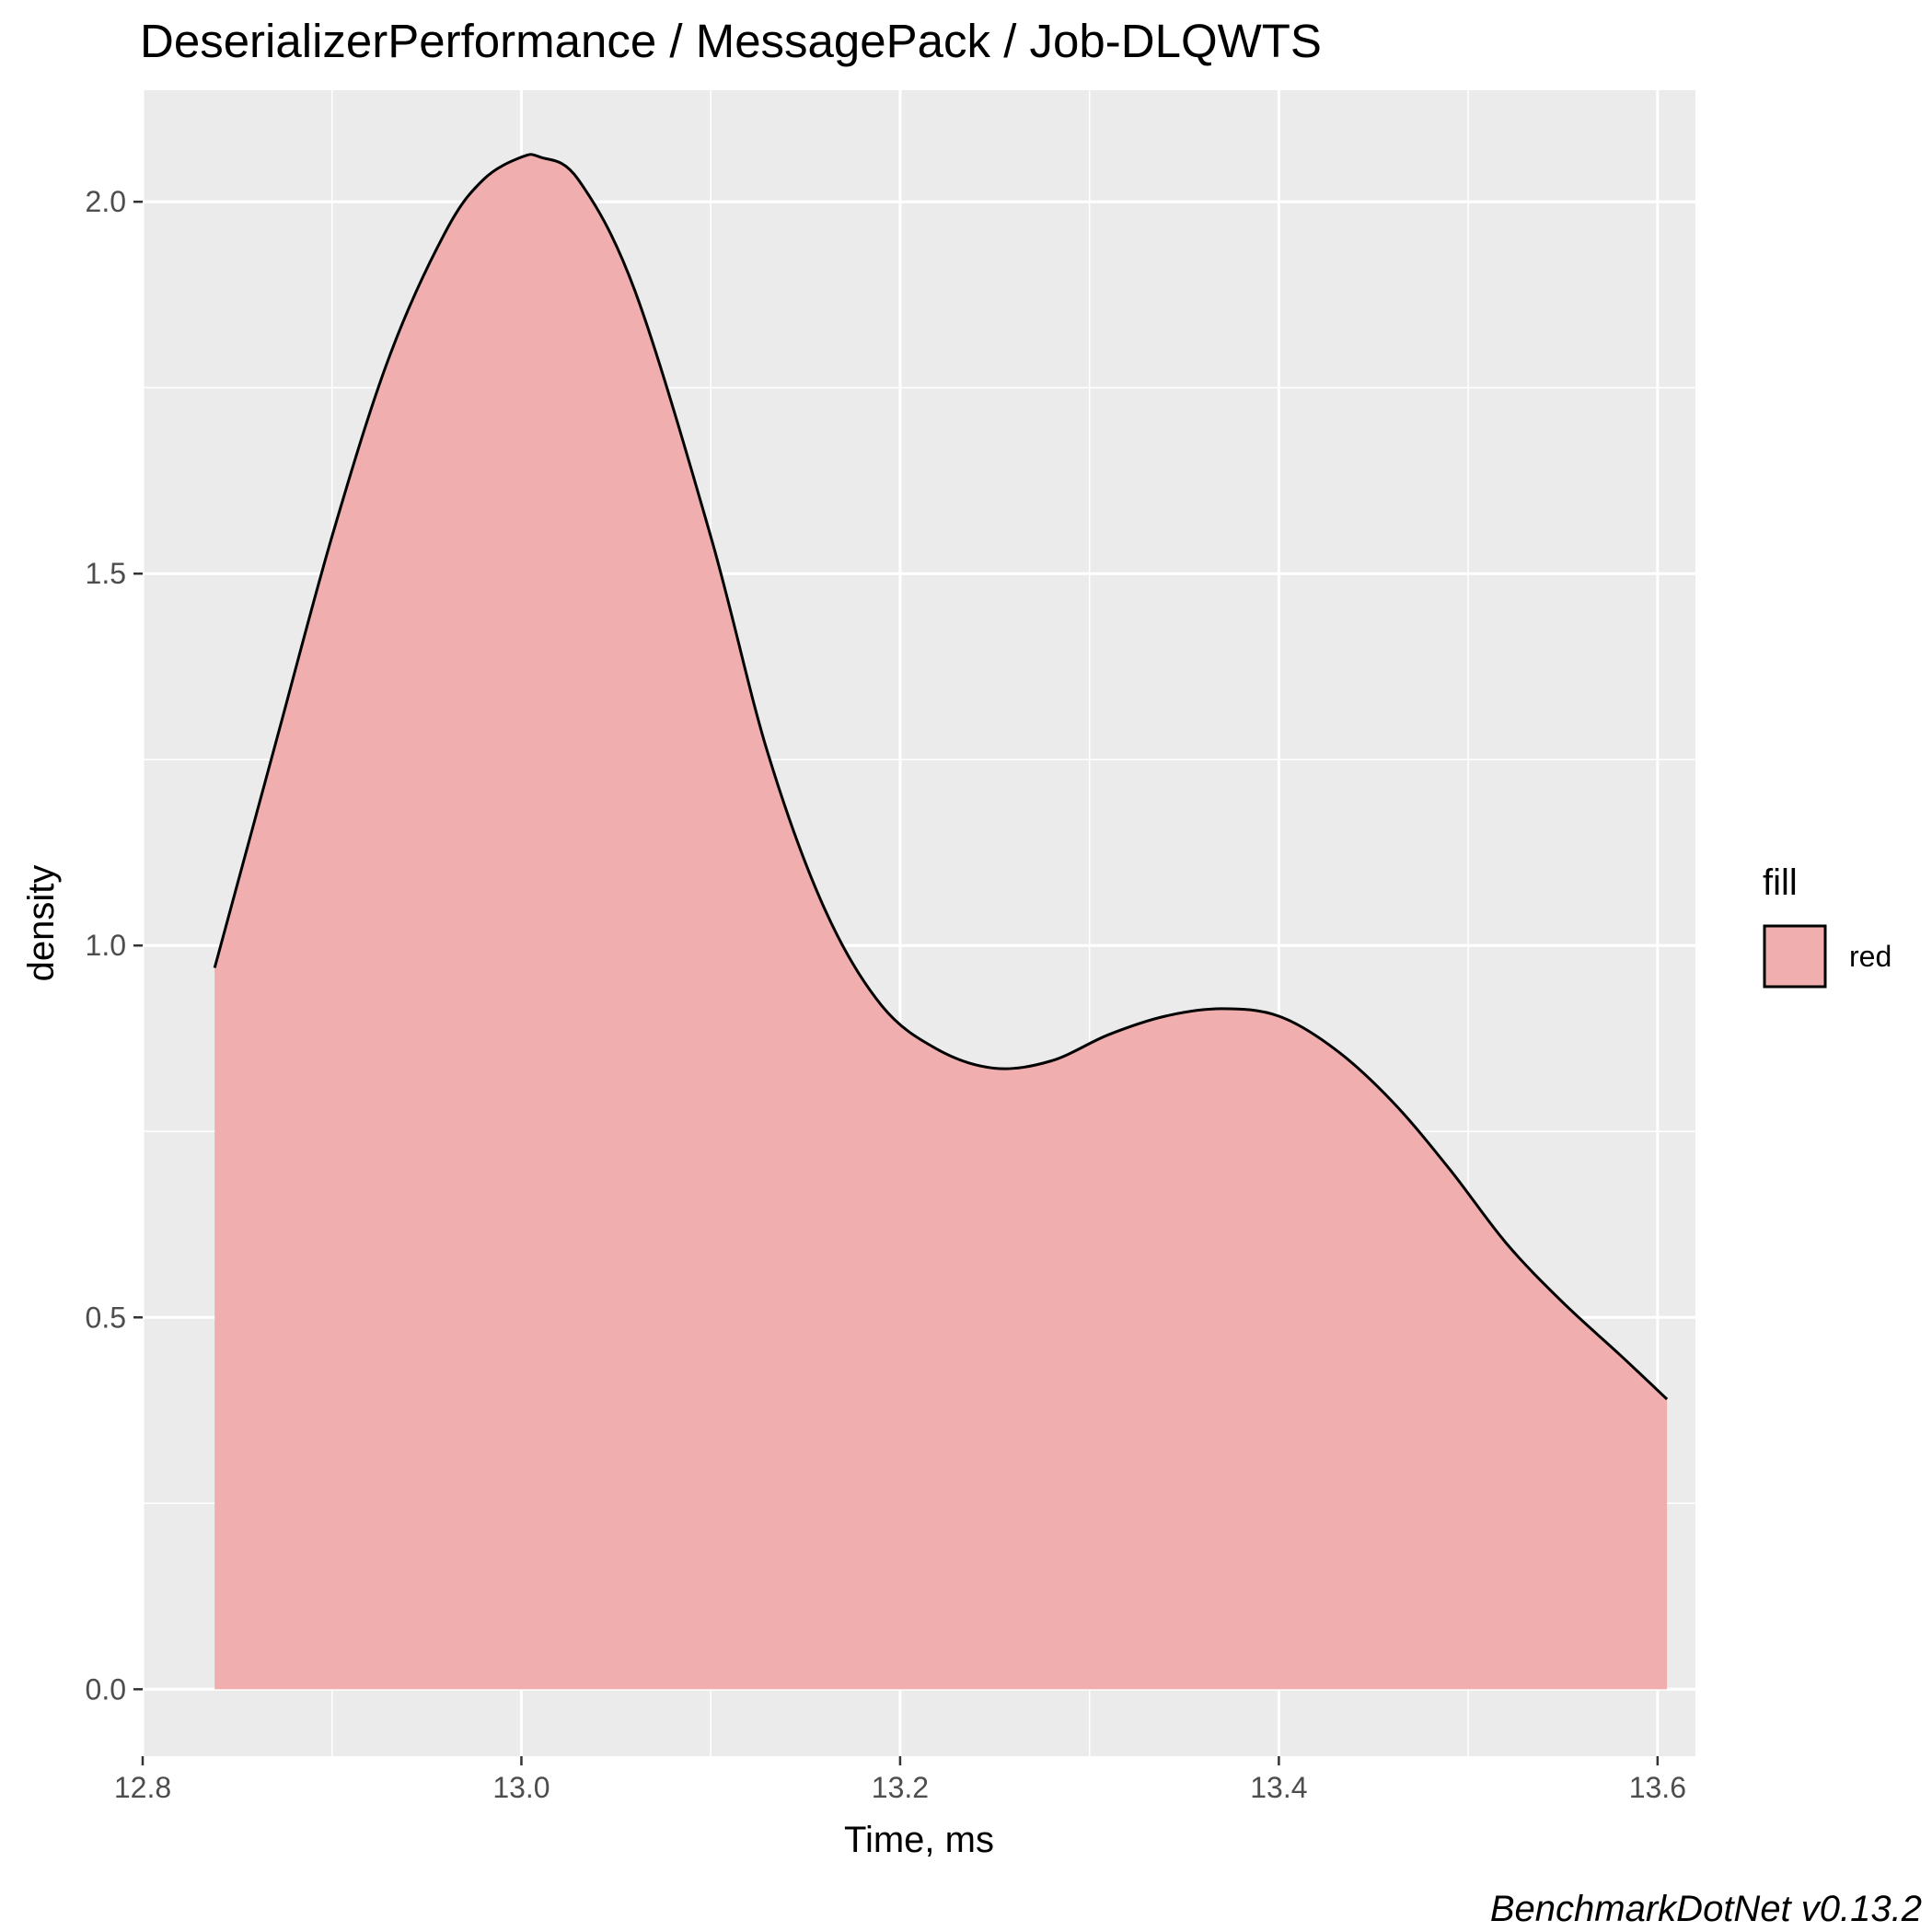  Describe the element at coordinates (1658, 1788) in the screenshot. I see `x-tick-label: 13.6` at that location.